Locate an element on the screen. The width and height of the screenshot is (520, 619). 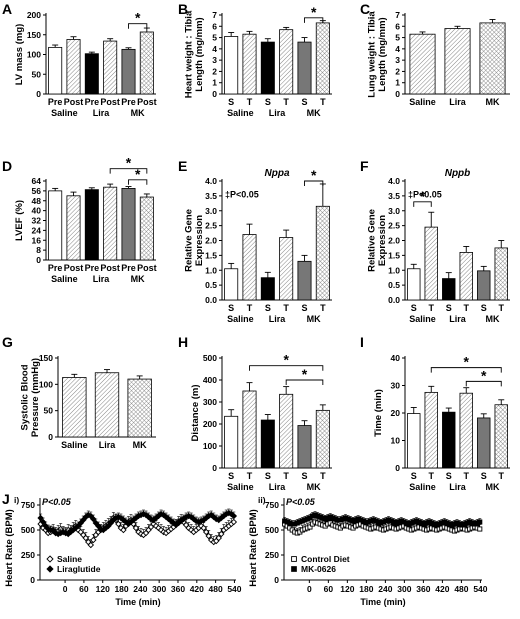
x-tick-label: 240 is located at coordinates (385, 589).